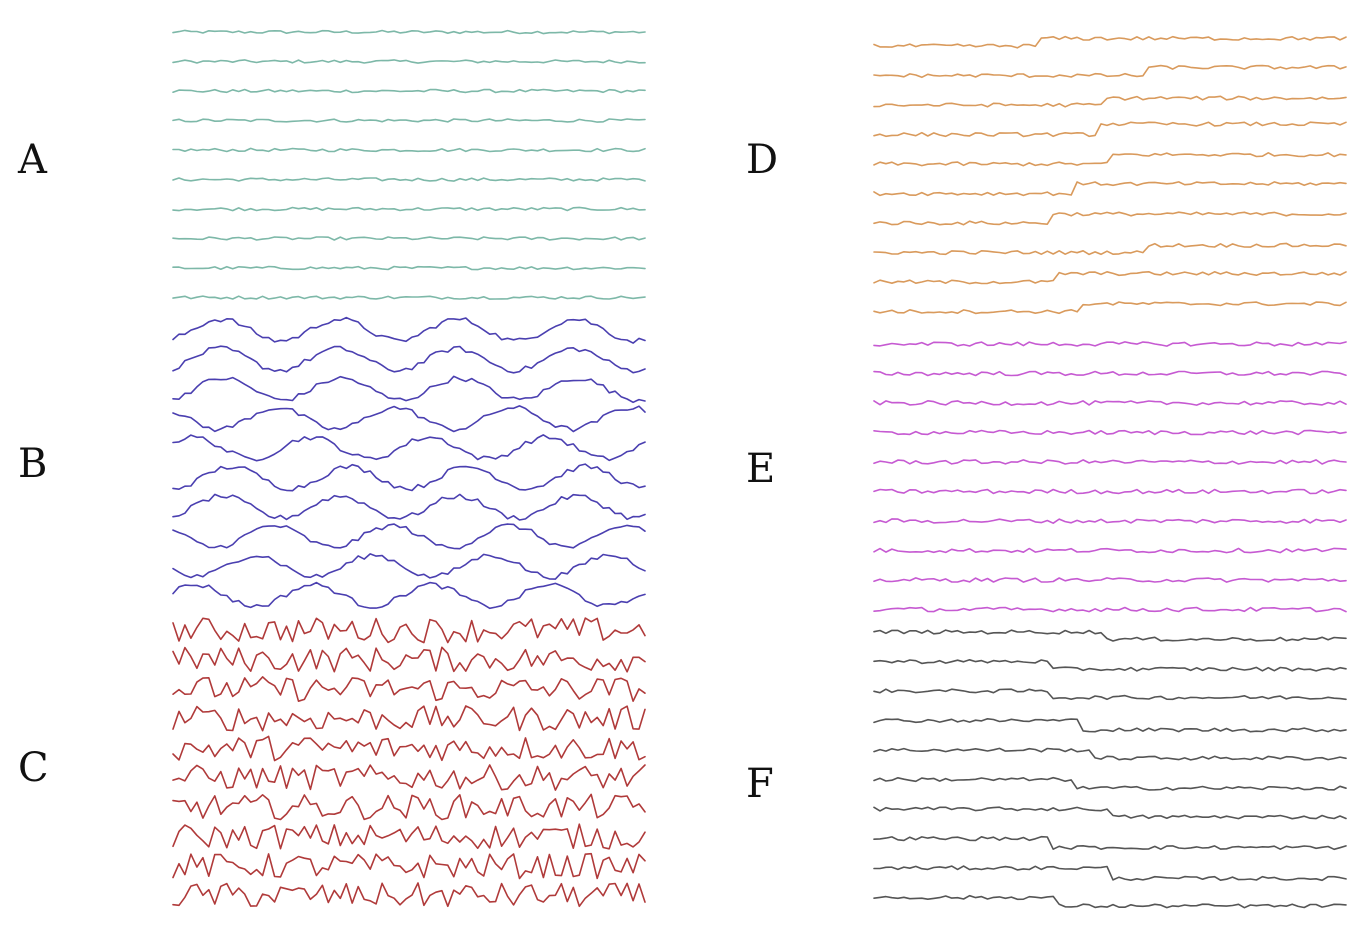  I want to click on panel-label-a: A, so click(32, 160).